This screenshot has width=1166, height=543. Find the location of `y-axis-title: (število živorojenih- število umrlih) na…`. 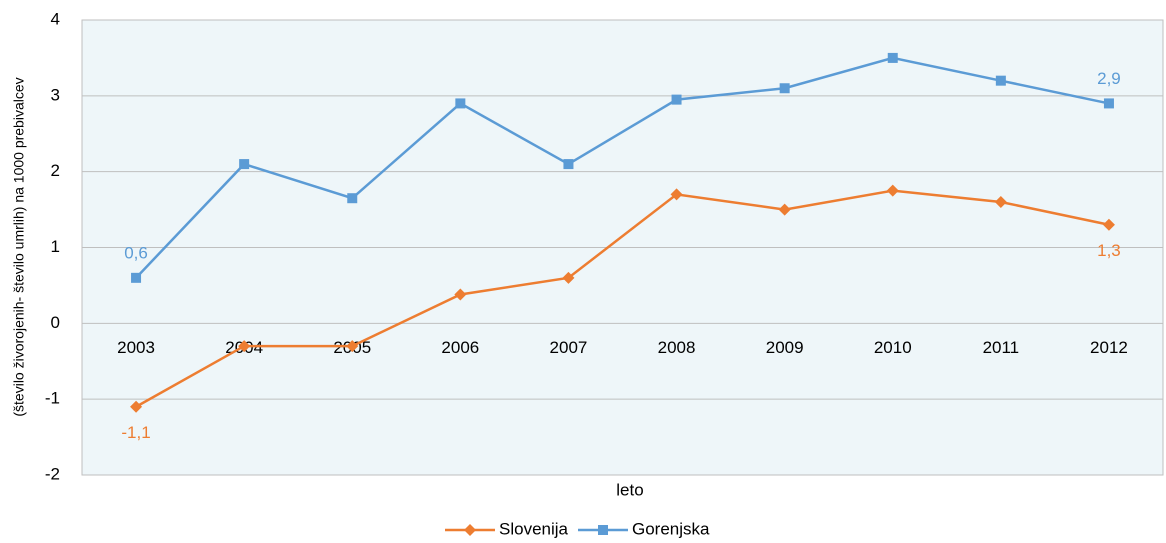

y-axis-title: (število živorojenih- število umrlih) na… is located at coordinates (19, 246).